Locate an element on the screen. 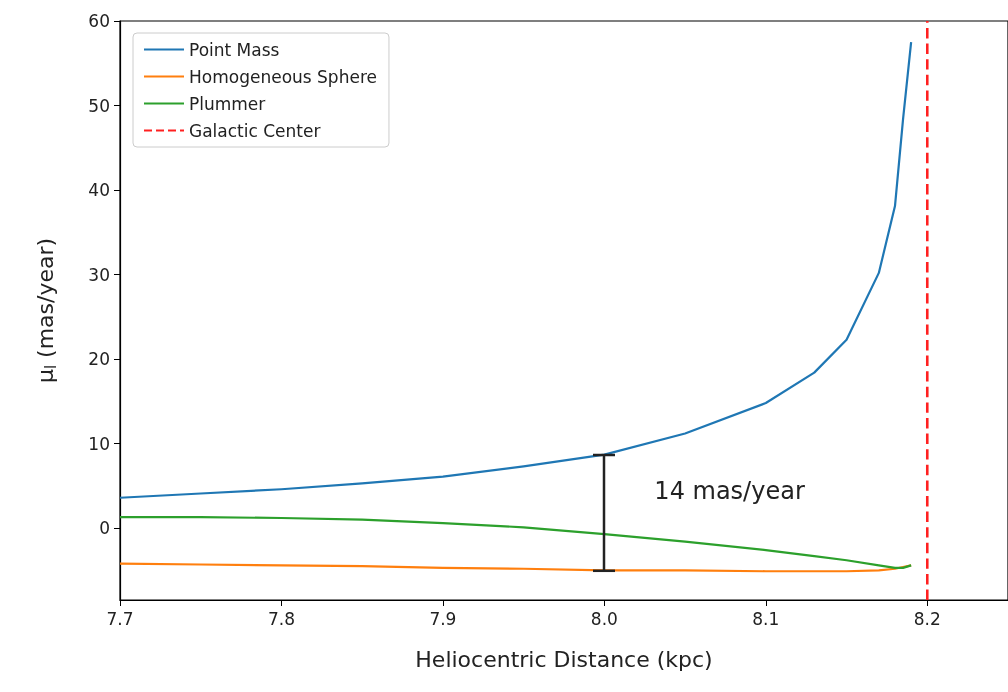 Image resolution: width=1008 pixels, height=692 pixels. y-tick-label: 20 is located at coordinates (99, 359).